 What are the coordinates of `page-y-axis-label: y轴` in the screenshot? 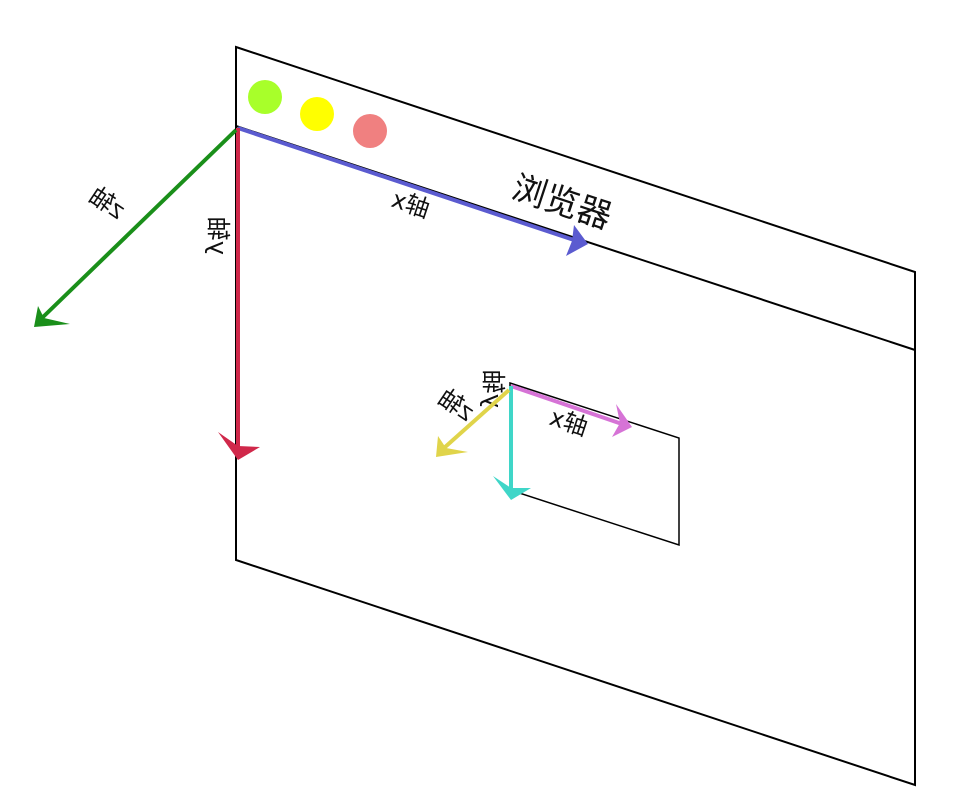 It's located at (218, 236).